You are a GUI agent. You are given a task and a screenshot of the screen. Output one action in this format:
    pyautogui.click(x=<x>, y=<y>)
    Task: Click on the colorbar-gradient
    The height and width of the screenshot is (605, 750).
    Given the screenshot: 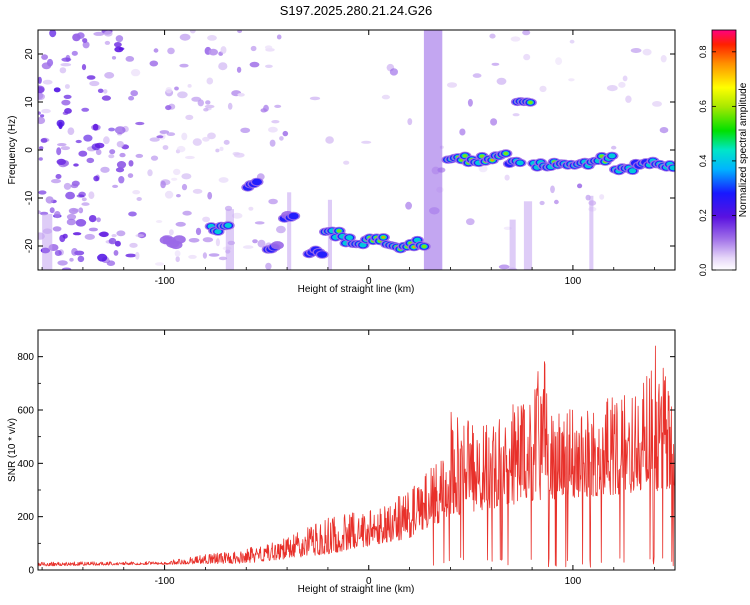 What is the action you would take?
    pyautogui.click(x=724, y=150)
    